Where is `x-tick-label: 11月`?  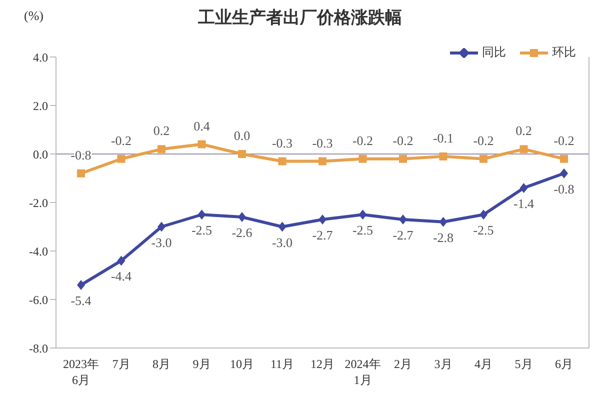
x-tick-label: 11月 is located at coordinates (282, 364).